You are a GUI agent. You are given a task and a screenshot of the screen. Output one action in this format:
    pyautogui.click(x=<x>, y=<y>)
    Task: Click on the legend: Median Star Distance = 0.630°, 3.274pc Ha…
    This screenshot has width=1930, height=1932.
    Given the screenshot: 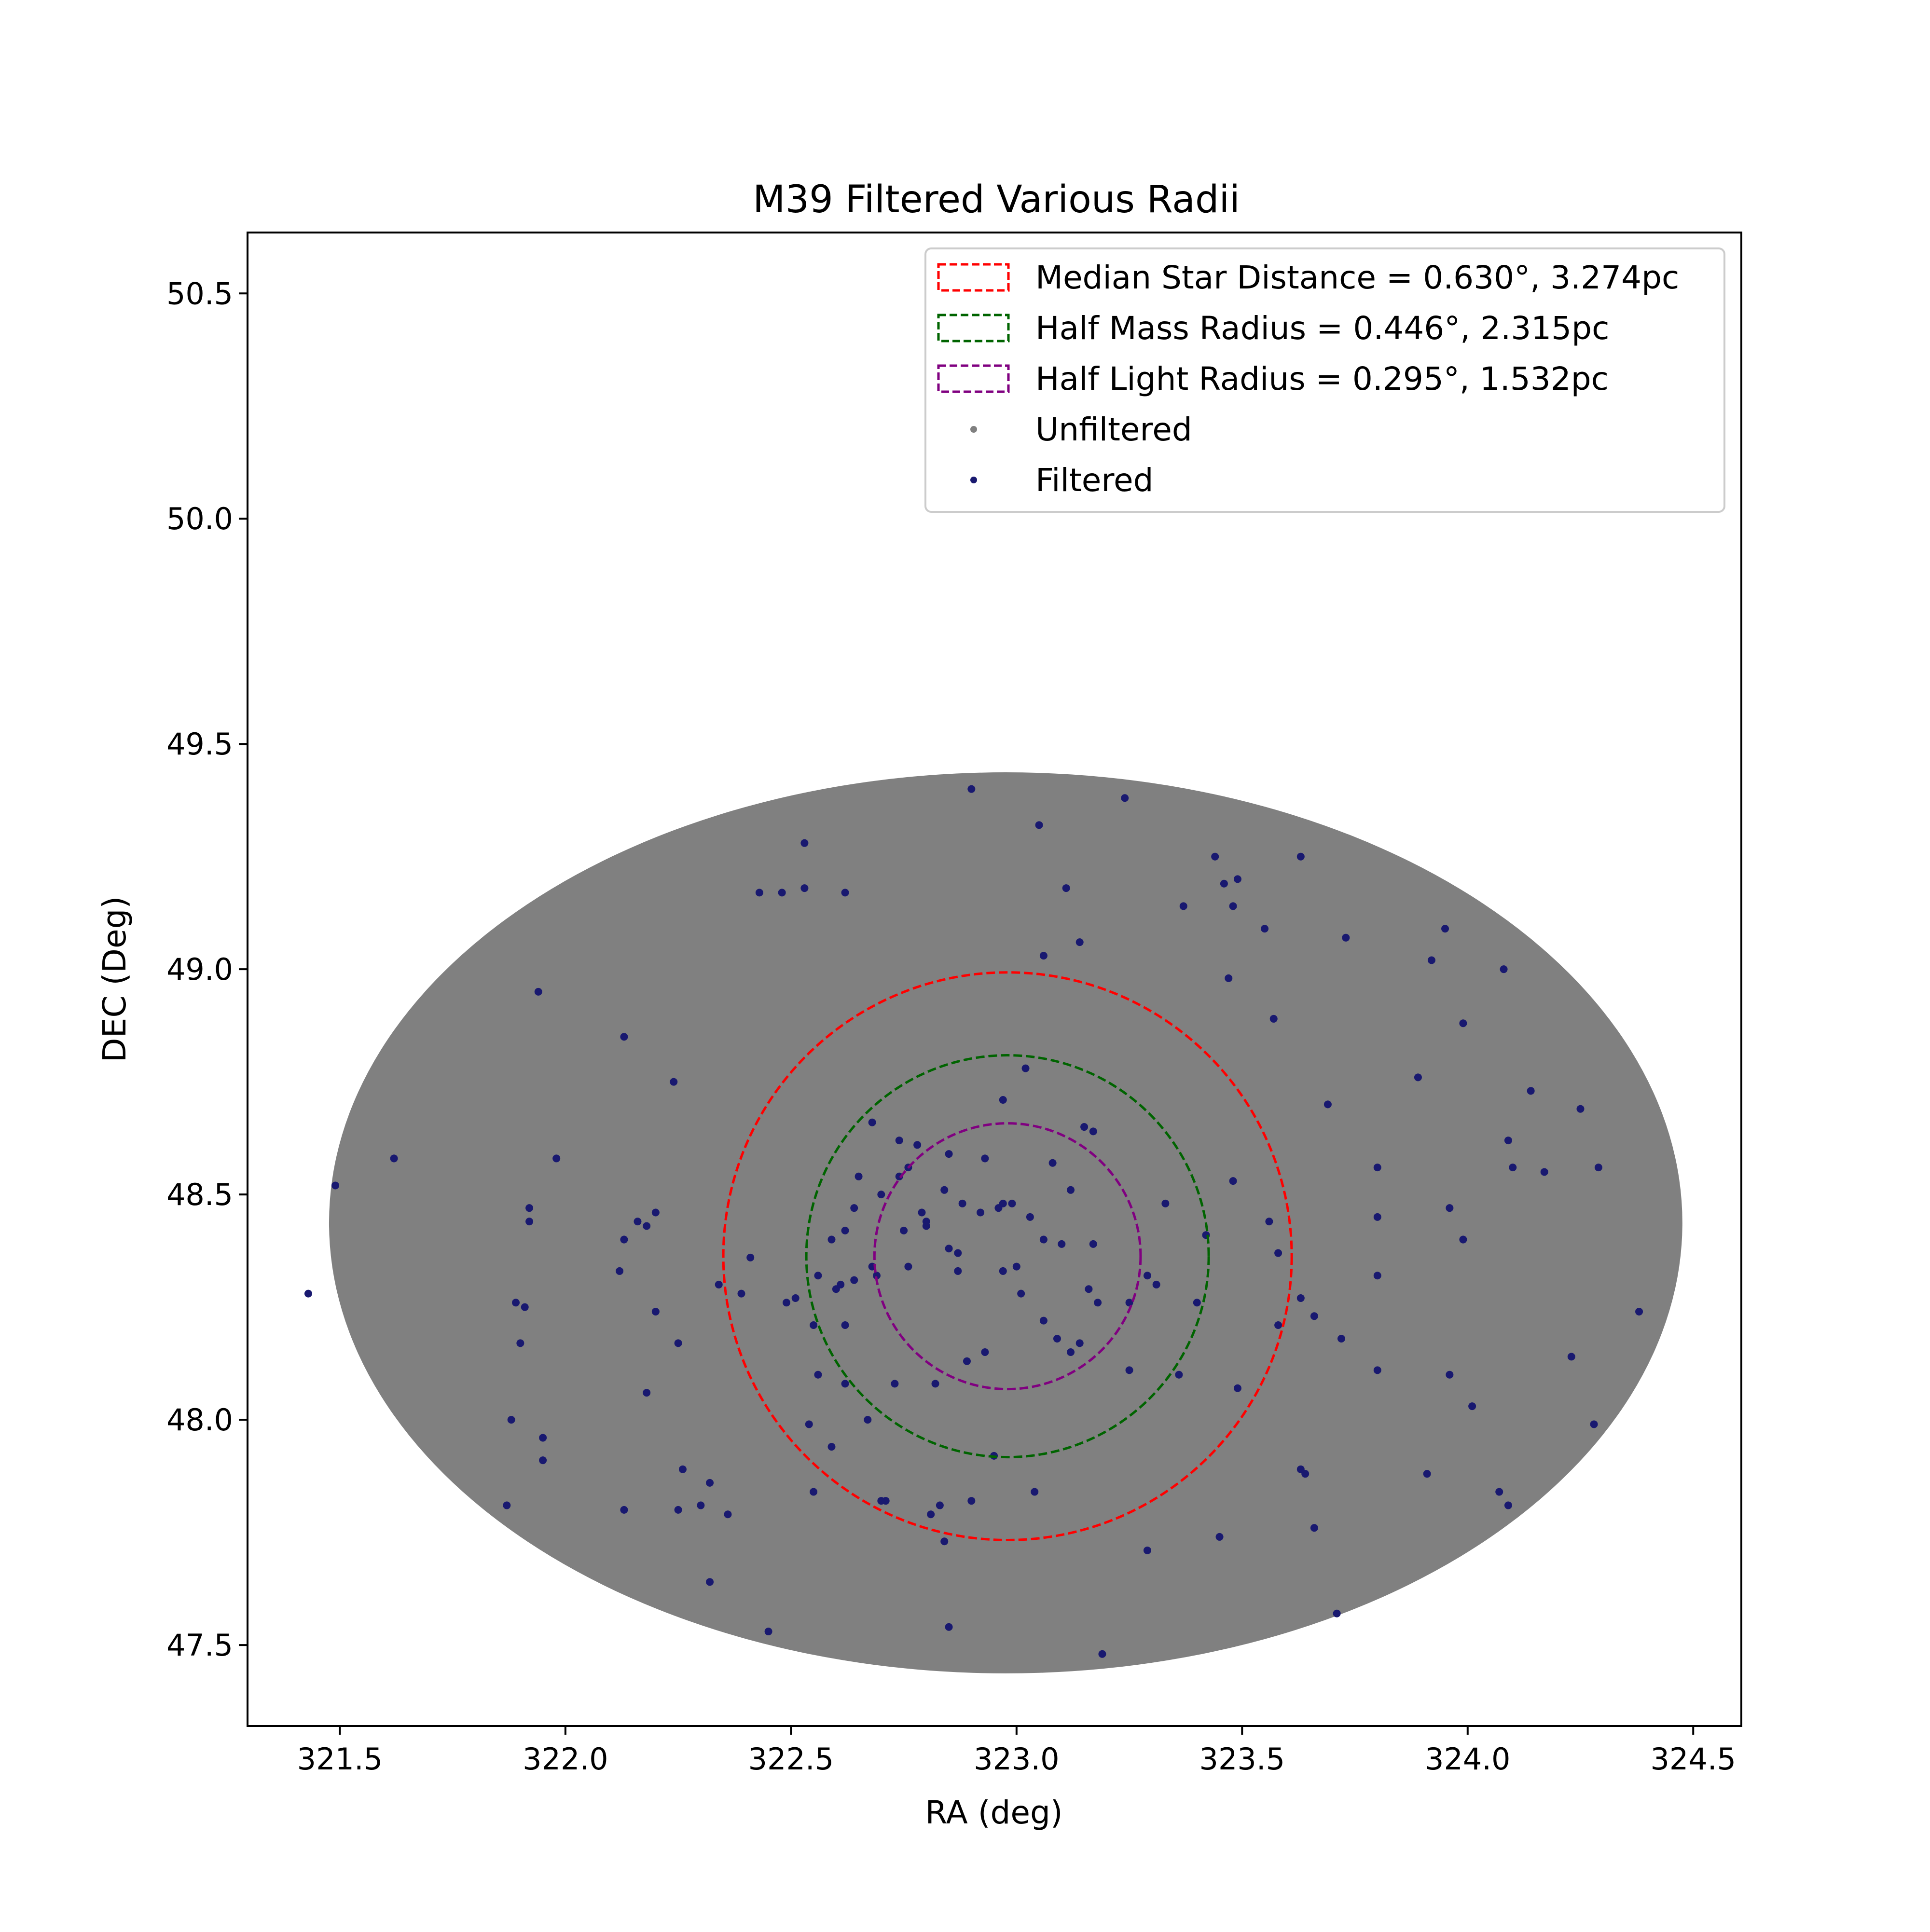 What is the action you would take?
    pyautogui.click(x=1324, y=380)
    